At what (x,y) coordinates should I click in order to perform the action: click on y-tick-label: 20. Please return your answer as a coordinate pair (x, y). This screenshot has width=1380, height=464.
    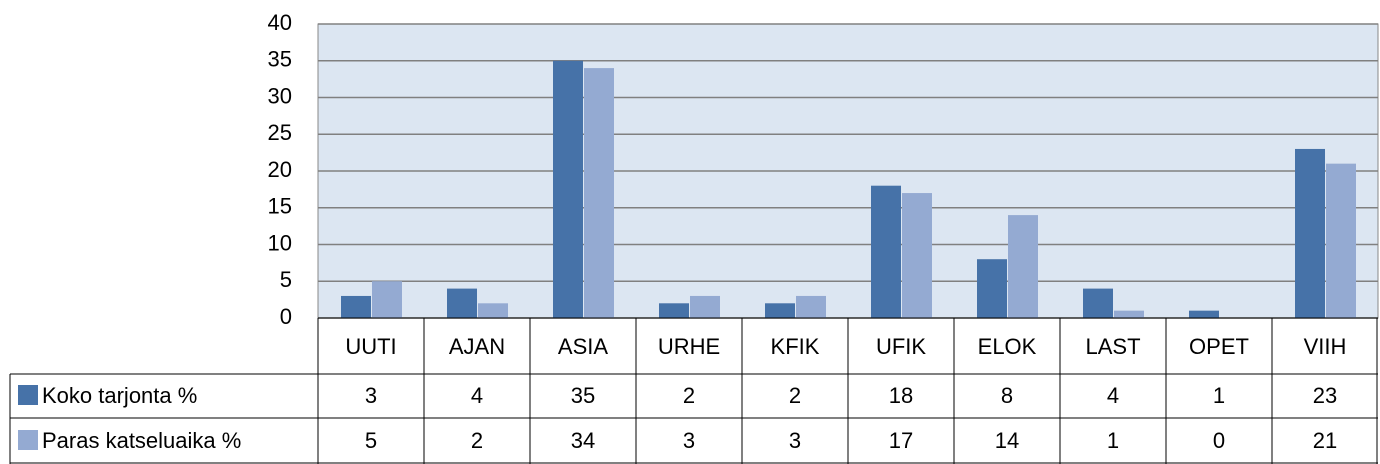
    Looking at the image, I should click on (280, 169).